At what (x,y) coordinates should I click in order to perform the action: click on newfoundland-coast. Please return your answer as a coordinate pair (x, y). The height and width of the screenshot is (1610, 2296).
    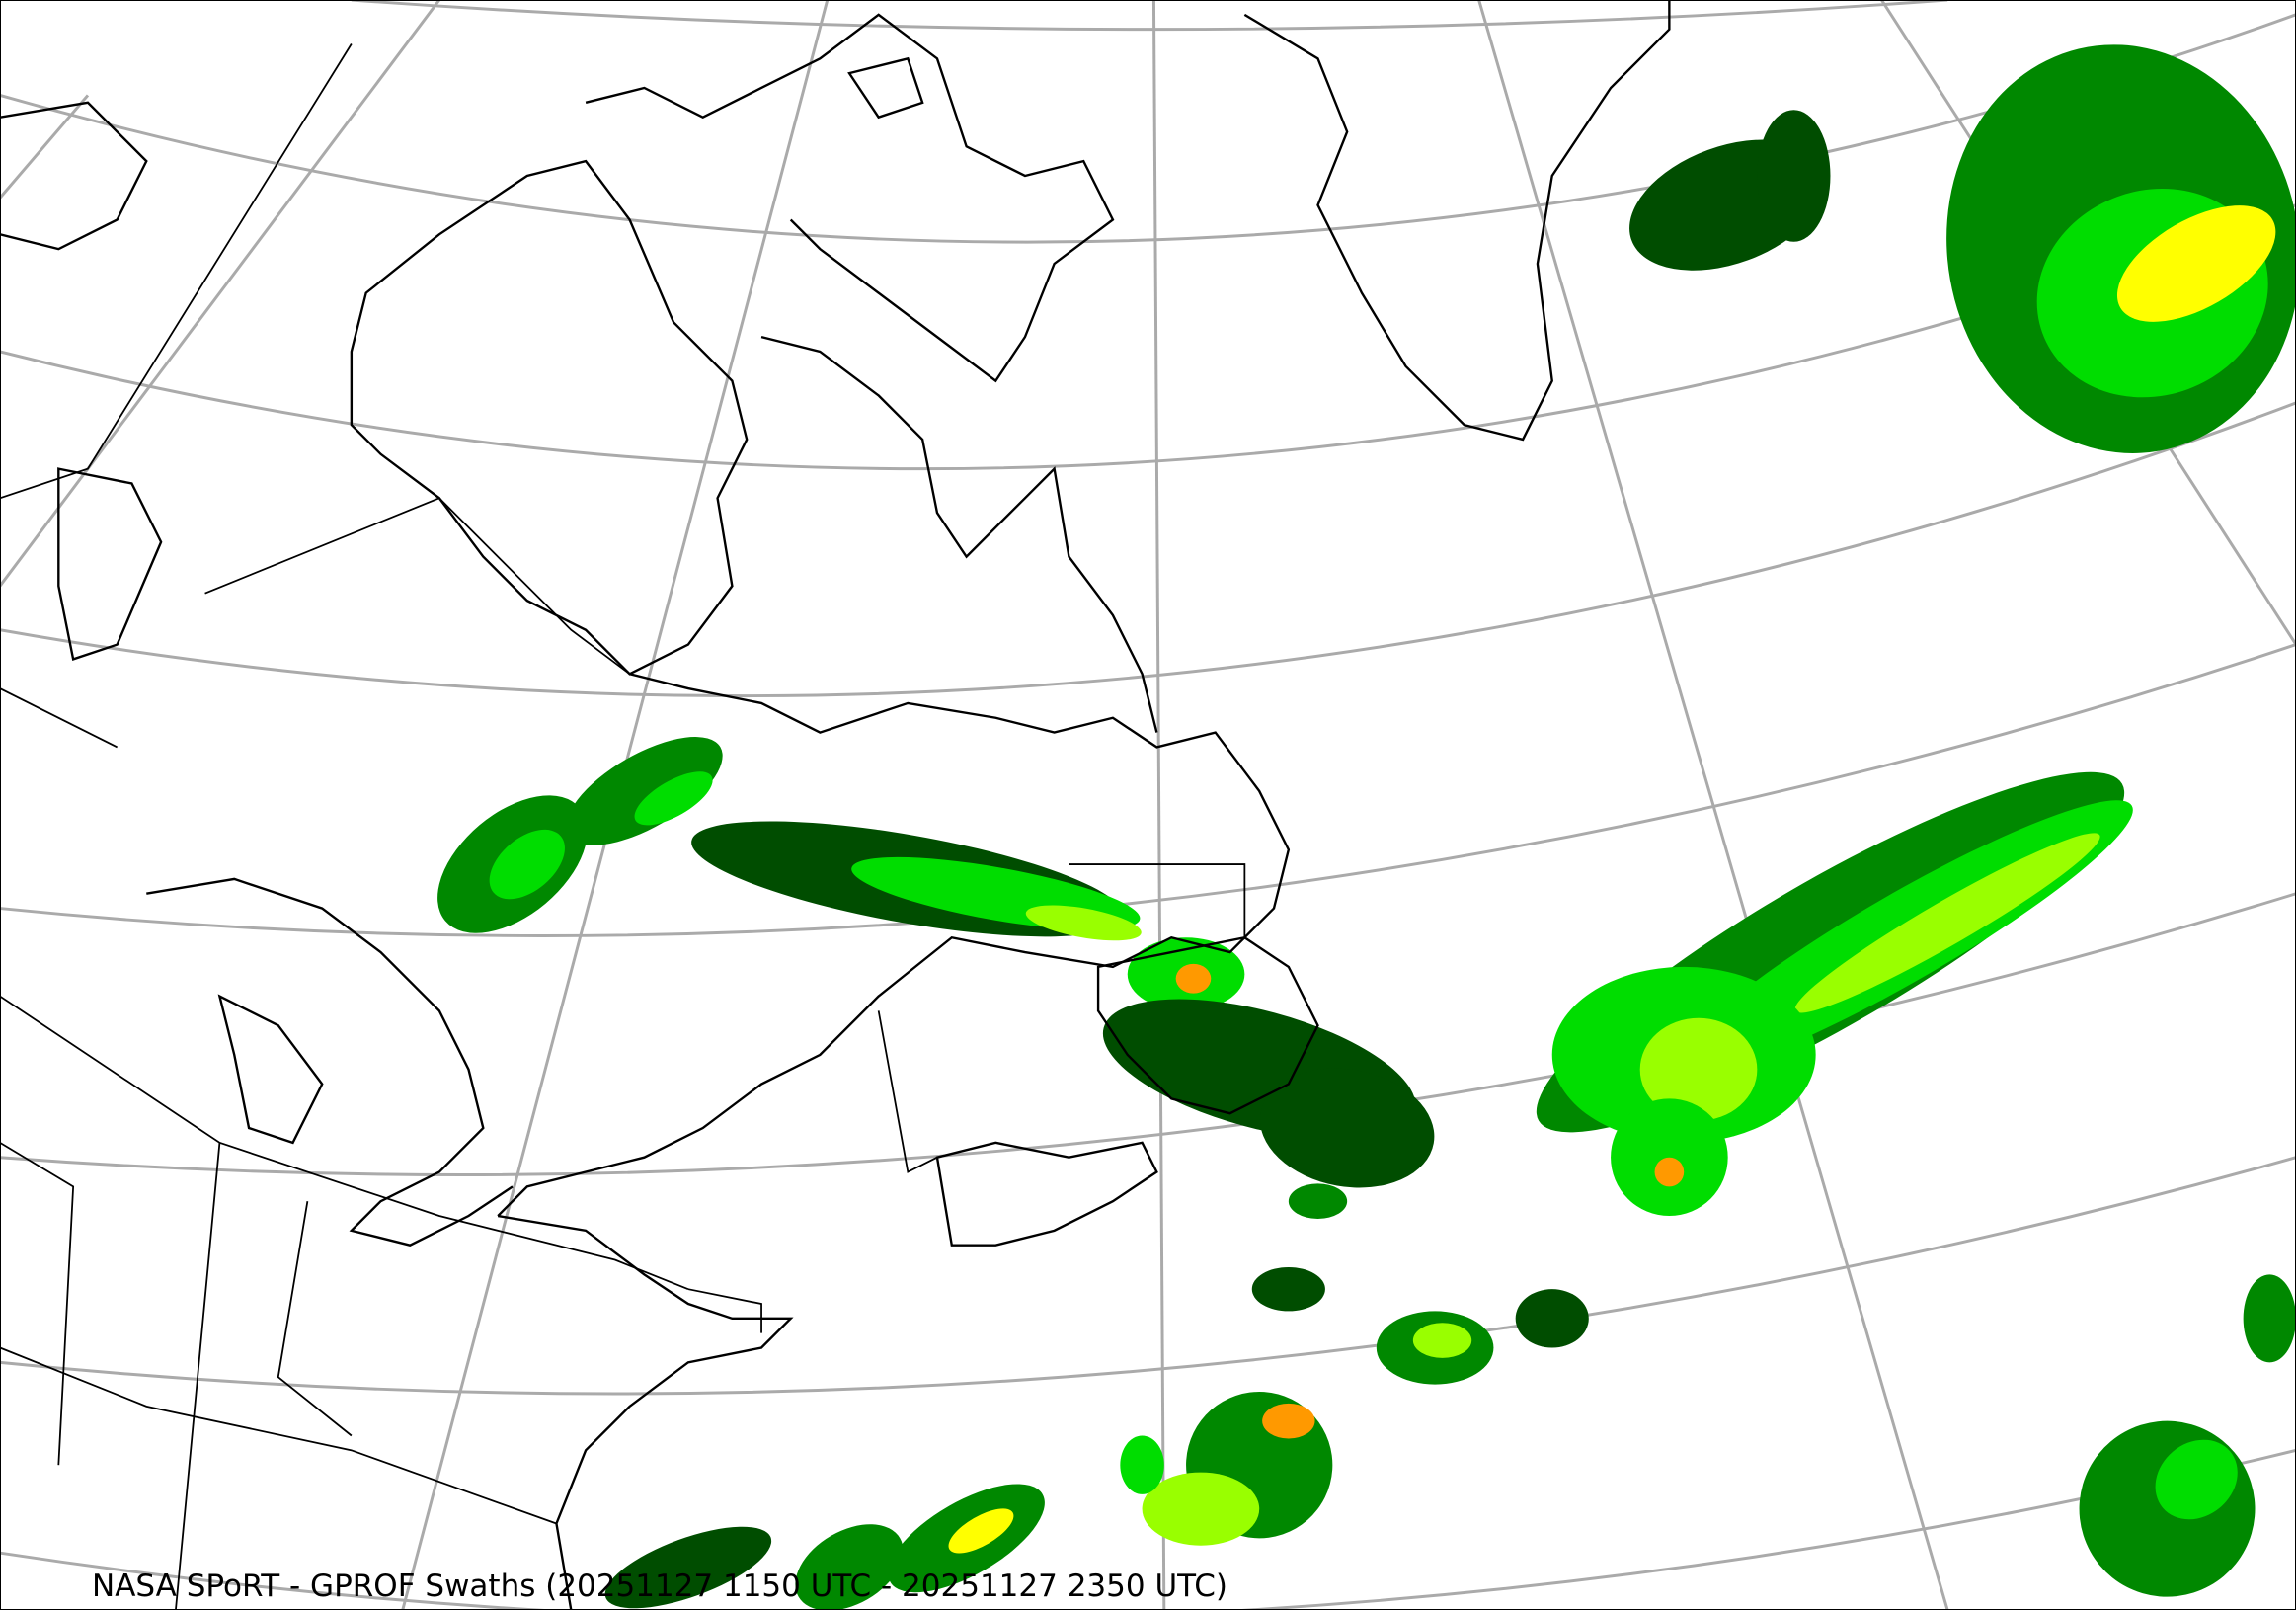
    Looking at the image, I should click on (1207, 1025).